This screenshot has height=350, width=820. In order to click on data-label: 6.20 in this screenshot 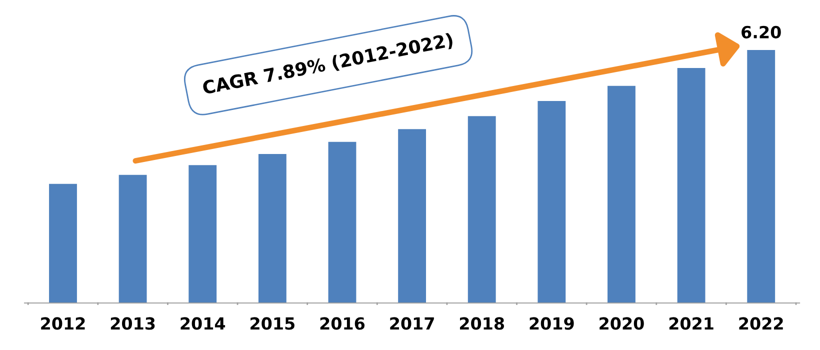, I will do `click(761, 32)`.